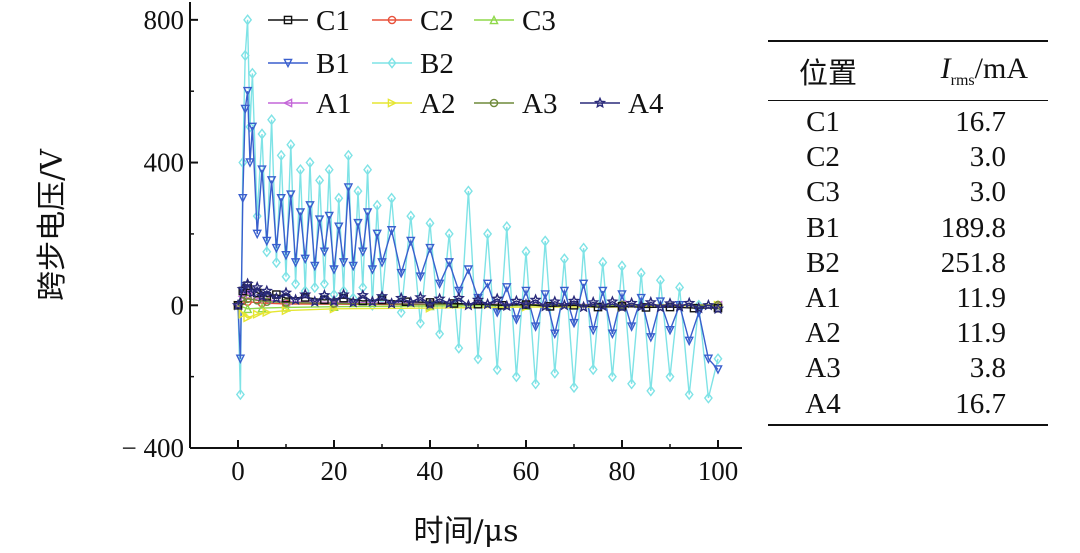 The image size is (1080, 553). Describe the element at coordinates (908, 228) in the screenshot. I see `table-row: B1 189.8` at that location.